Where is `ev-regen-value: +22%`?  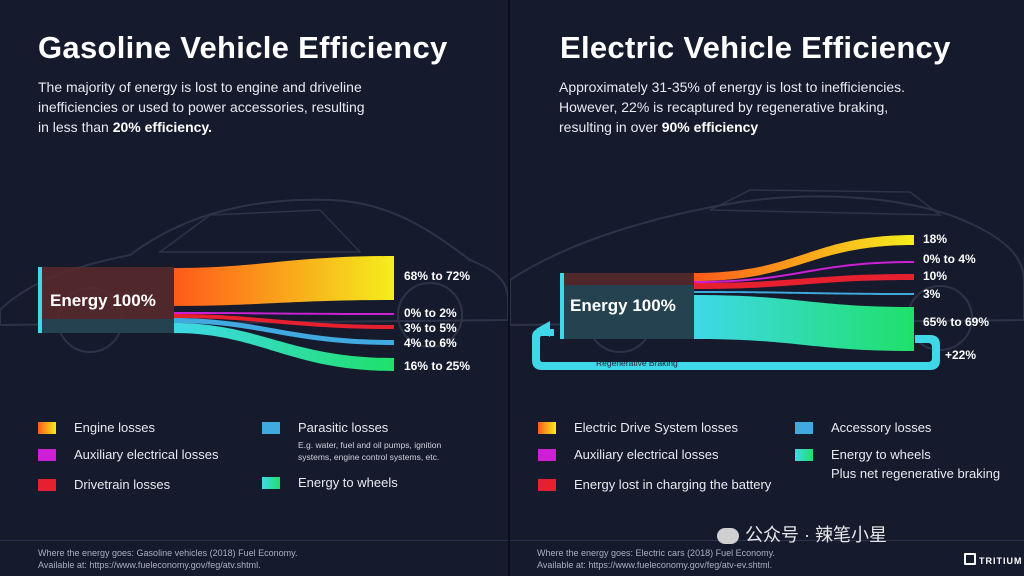
ev-regen-value: +22% is located at coordinates (960, 355).